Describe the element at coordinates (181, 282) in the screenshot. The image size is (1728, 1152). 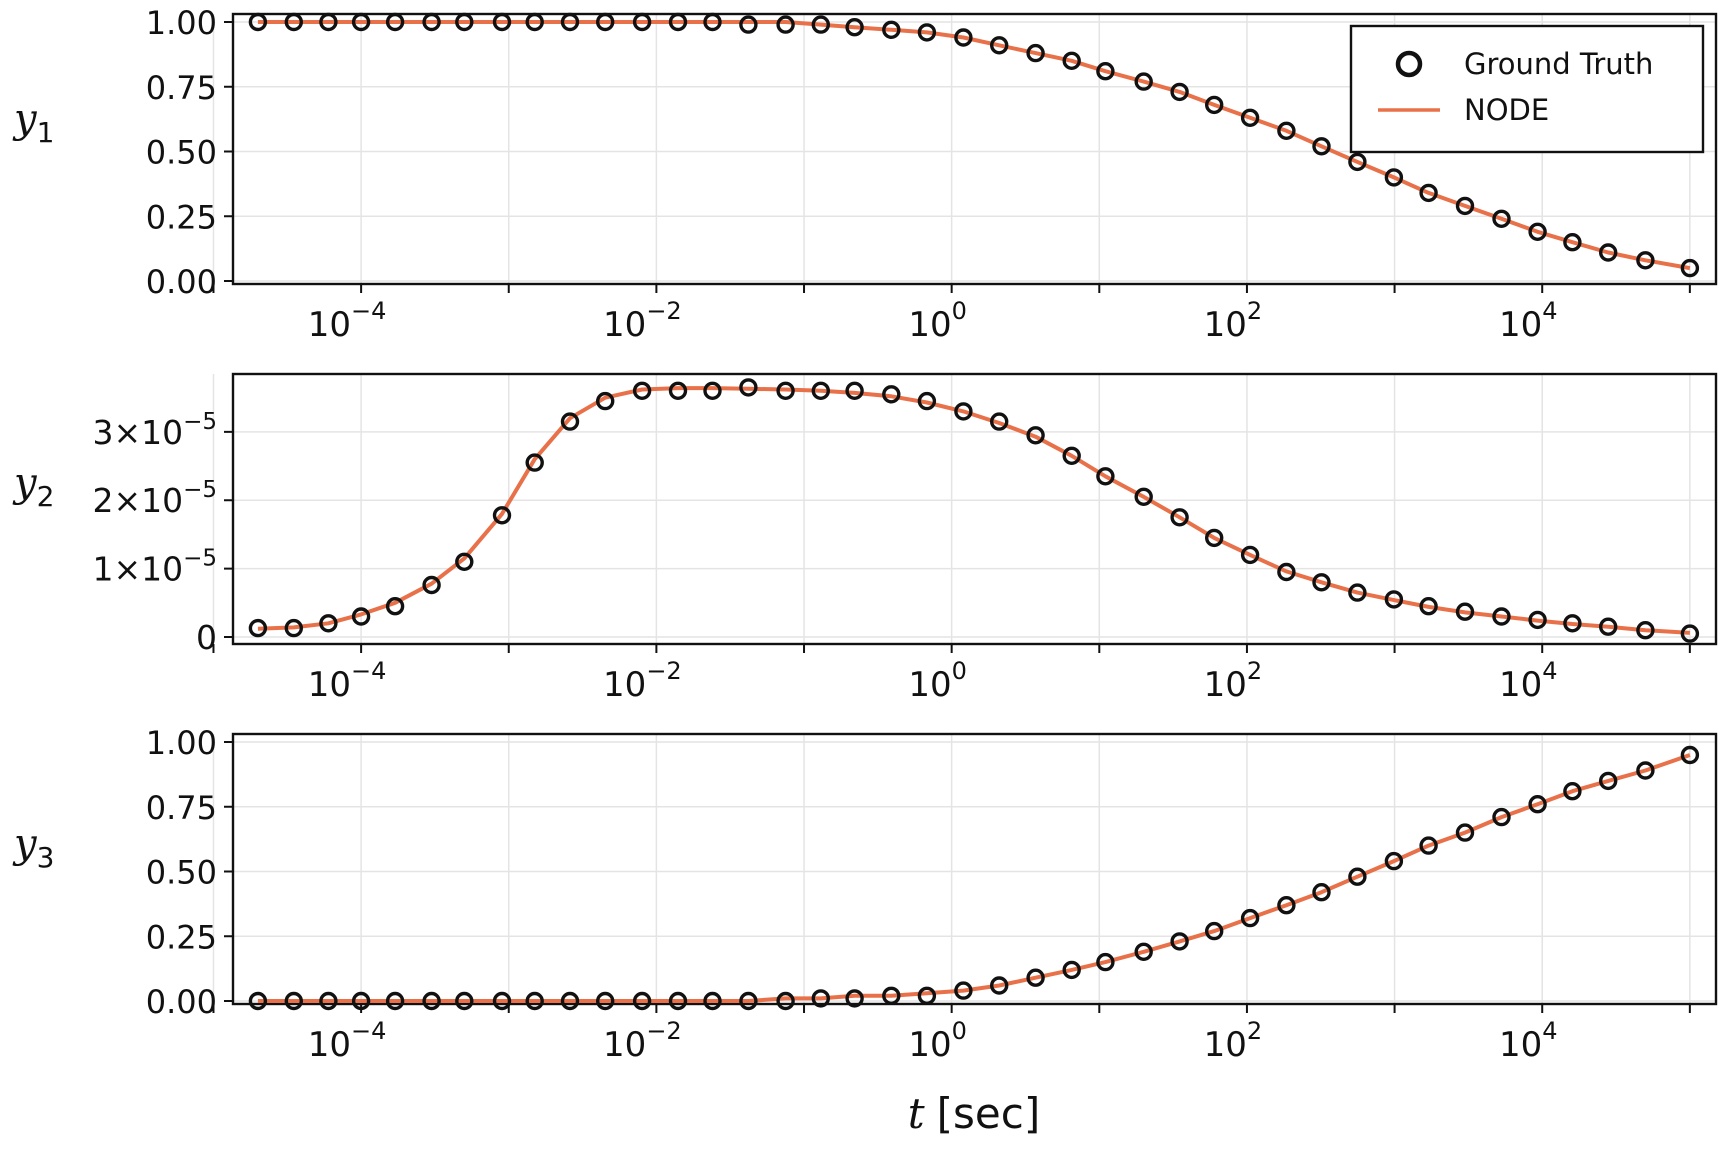
I see `y-tick-label: 0.00` at that location.